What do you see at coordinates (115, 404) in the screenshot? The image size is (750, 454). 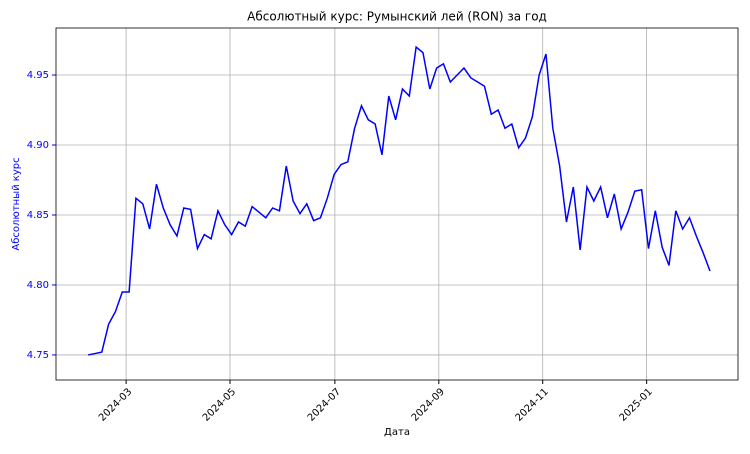 I see `x-tick-label: 2024-03` at bounding box center [115, 404].